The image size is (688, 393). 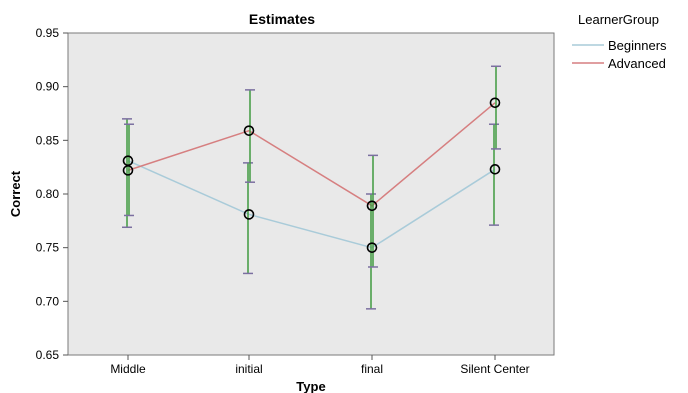 I want to click on x-tick-label-2: final, so click(x=372, y=369).